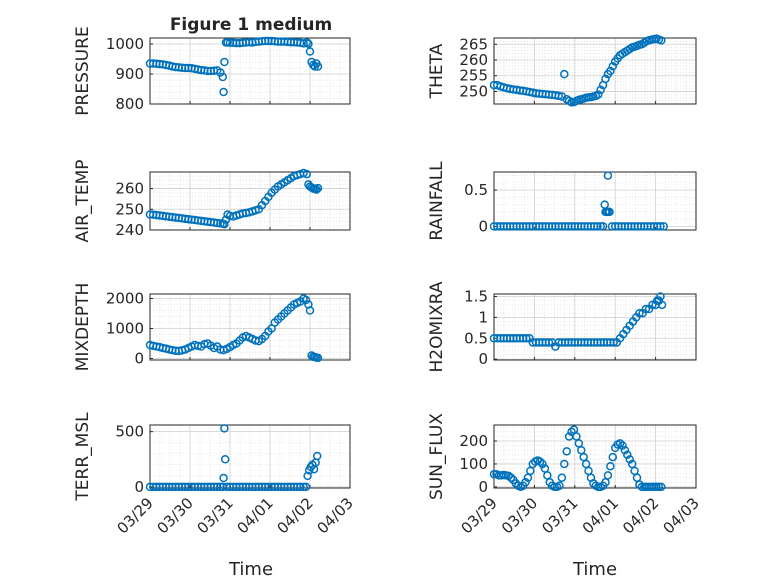  Describe the element at coordinates (250, 569) in the screenshot. I see `x-axis-label-left: Time` at that location.